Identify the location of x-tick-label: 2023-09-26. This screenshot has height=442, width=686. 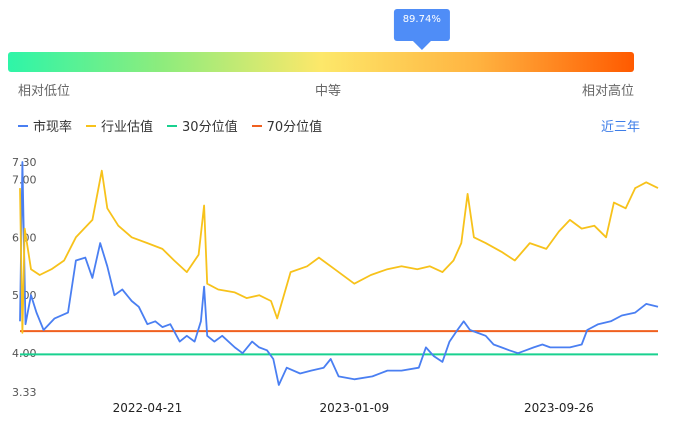
(559, 408).